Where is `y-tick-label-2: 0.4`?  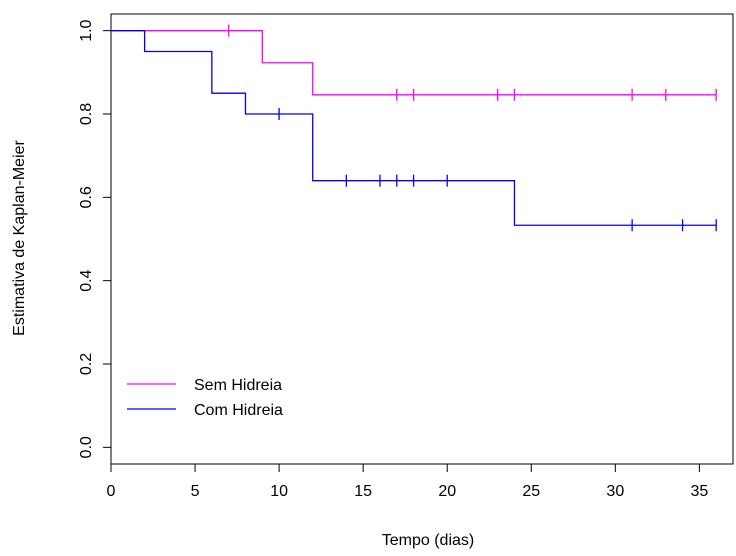
y-tick-label-2: 0.4 is located at coordinates (86, 280).